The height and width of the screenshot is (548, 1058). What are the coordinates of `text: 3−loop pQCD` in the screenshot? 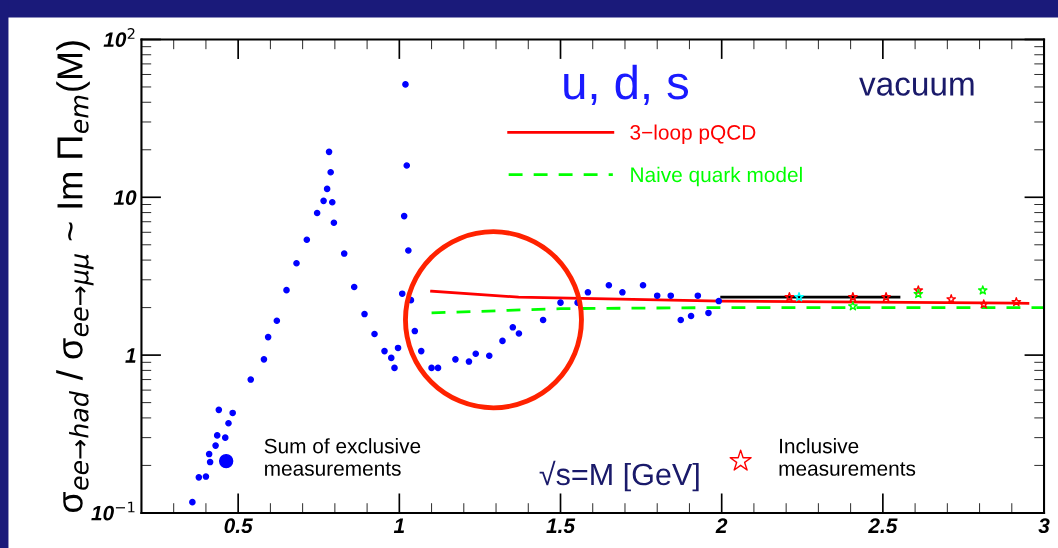 It's located at (693, 134).